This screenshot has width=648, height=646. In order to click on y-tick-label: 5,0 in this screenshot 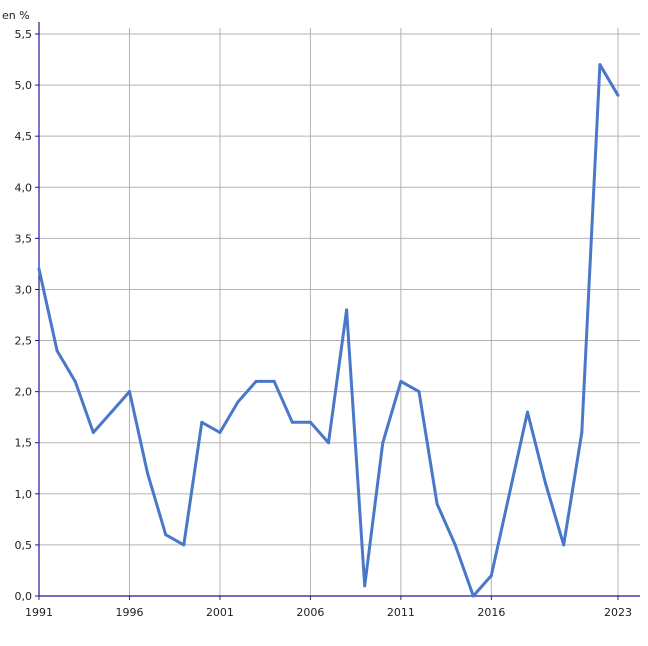, I will do `click(24, 85)`.